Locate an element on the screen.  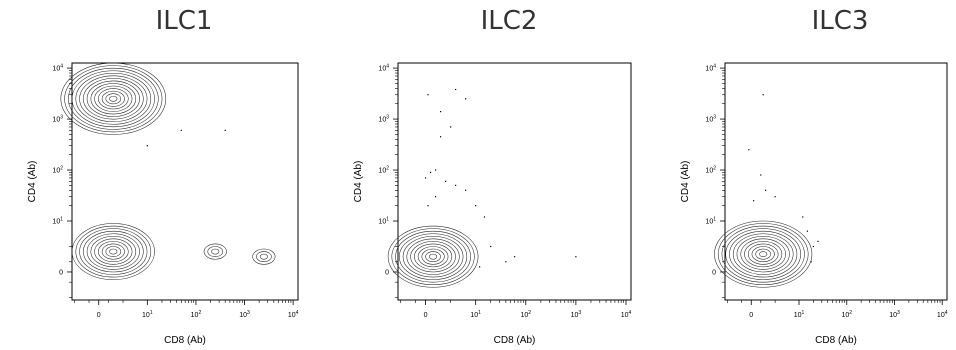
y-tick-label: 10⁴ is located at coordinates (383, 68).